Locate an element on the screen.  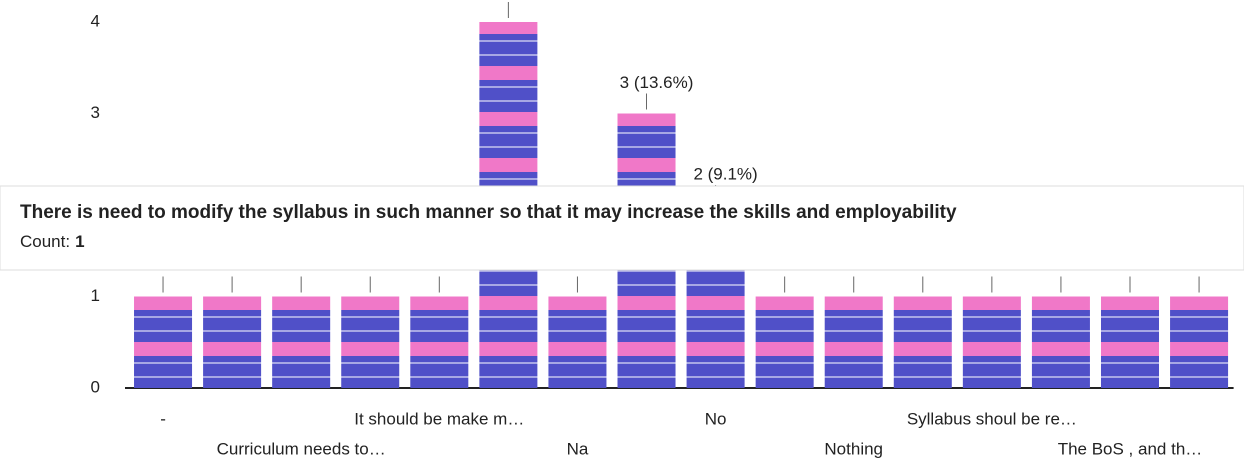
y-tick-label: 3 is located at coordinates (95, 112).